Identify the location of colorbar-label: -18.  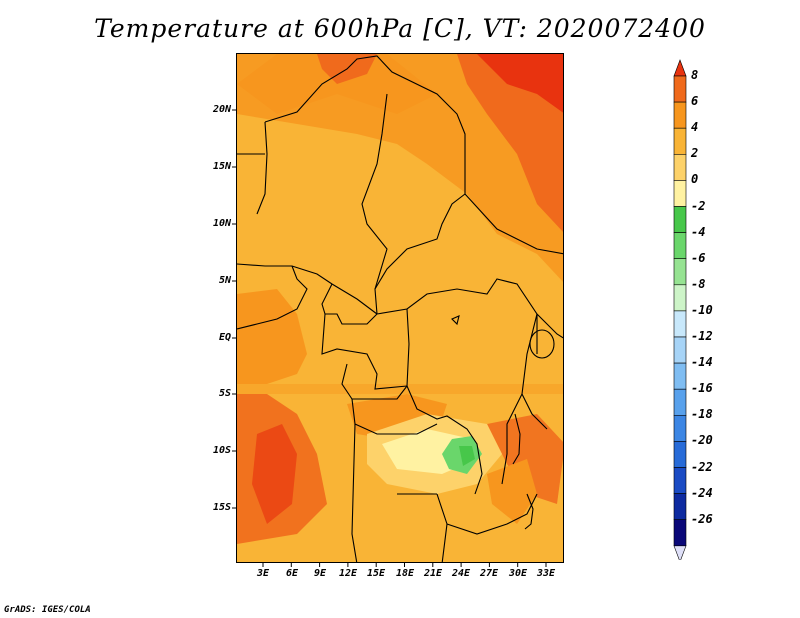
(702, 414).